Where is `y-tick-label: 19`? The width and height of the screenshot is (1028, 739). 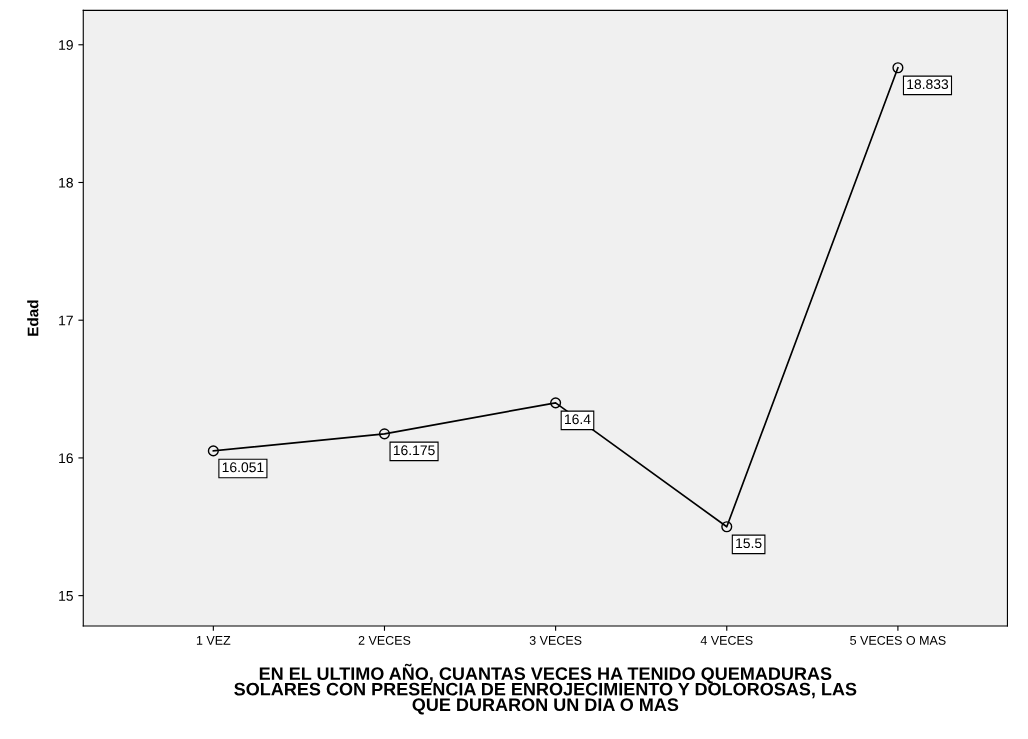 y-tick-label: 19 is located at coordinates (66, 45).